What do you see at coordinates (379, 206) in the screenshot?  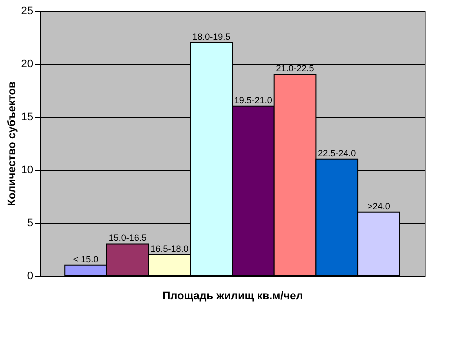 I see `x-tick-label: >24.0` at bounding box center [379, 206].